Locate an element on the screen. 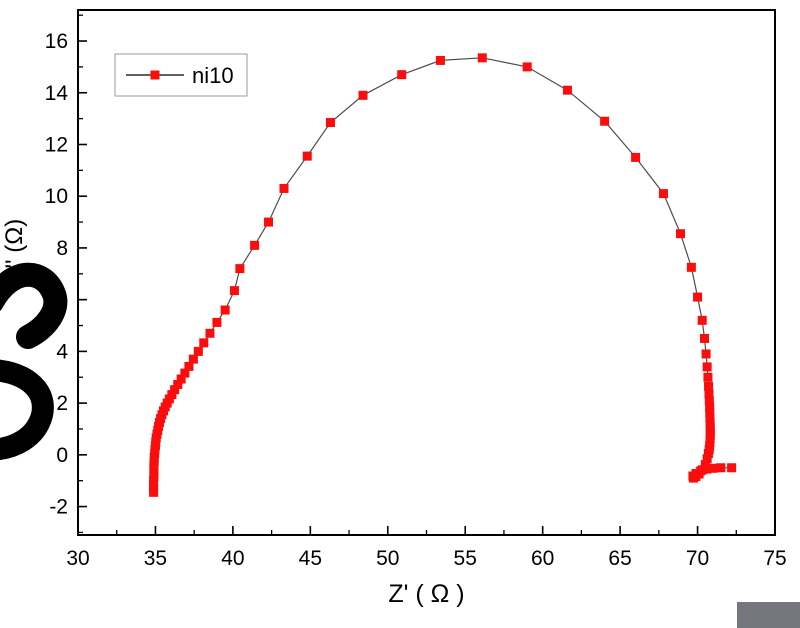 The width and height of the screenshot is (800, 628). ink-smudge-bottom is located at coordinates (27, 410).